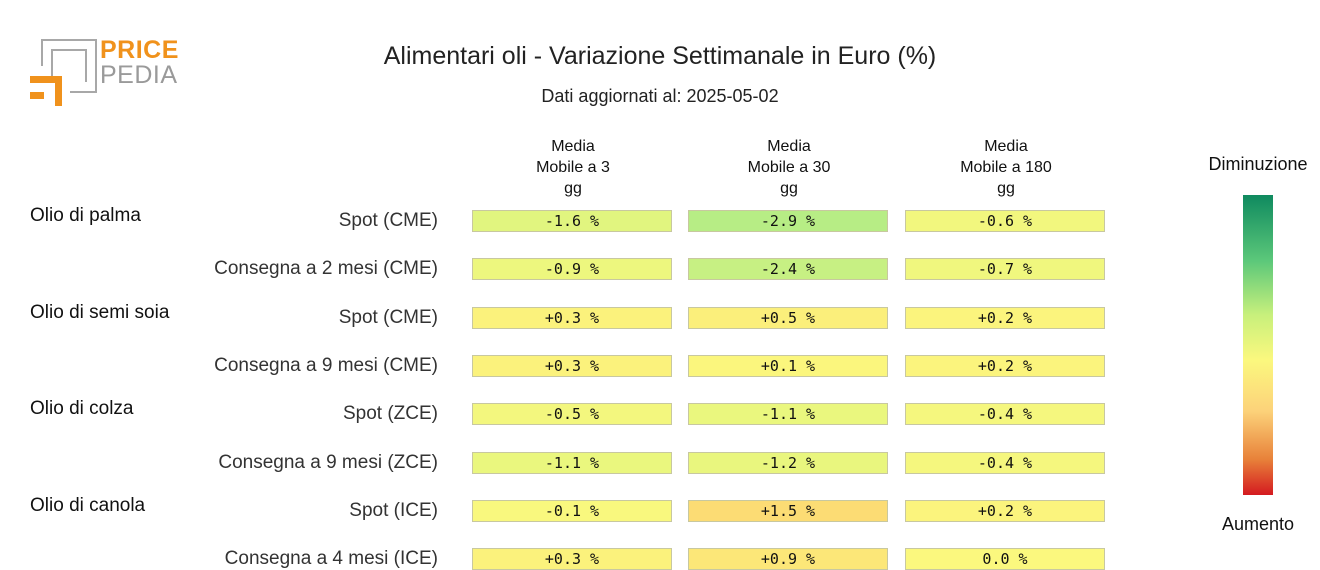 This screenshot has width=1320, height=570. What do you see at coordinates (1258, 524) in the screenshot?
I see `legend-label-increase: Aumento` at bounding box center [1258, 524].